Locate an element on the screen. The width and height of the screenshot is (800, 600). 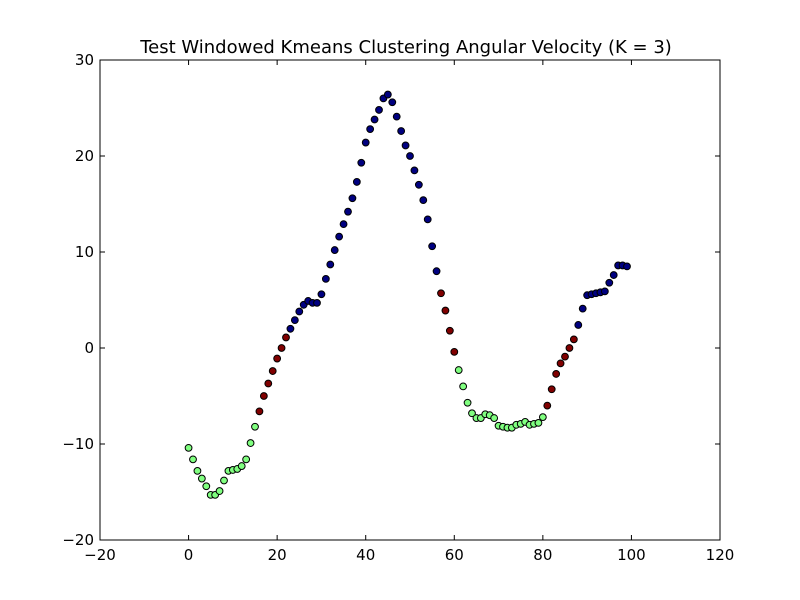
x-tick-label: 80 is located at coordinates (542, 555).